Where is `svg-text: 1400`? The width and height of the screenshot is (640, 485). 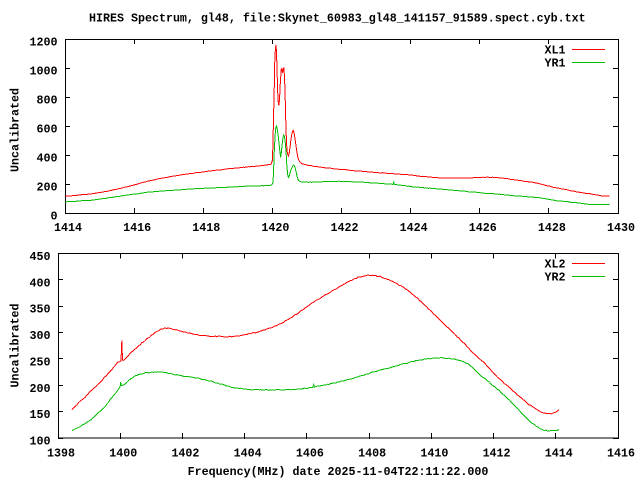
svg-text: 1400 is located at coordinates (123, 454).